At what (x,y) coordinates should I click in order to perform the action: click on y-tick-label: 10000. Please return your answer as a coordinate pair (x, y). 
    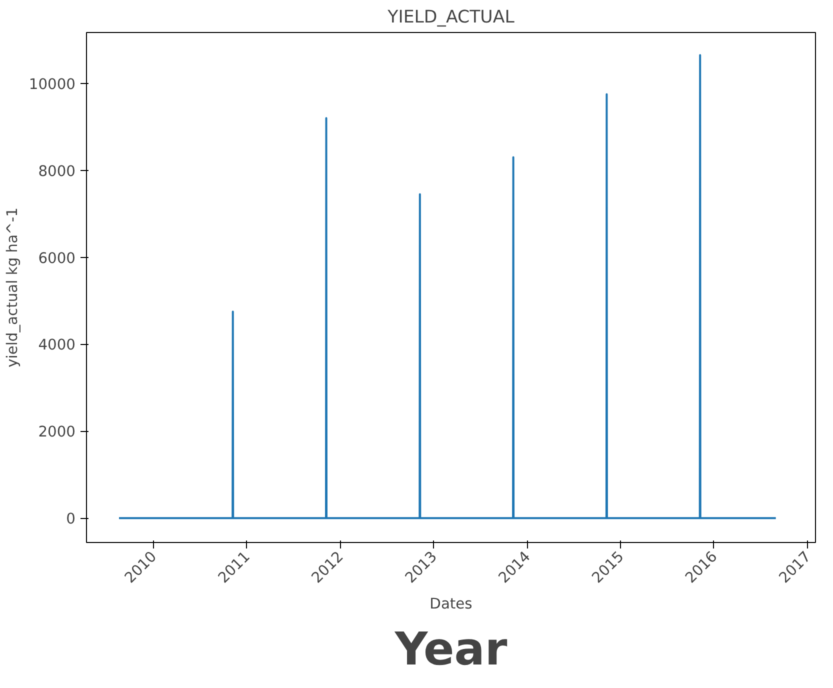
    Looking at the image, I should click on (52, 84).